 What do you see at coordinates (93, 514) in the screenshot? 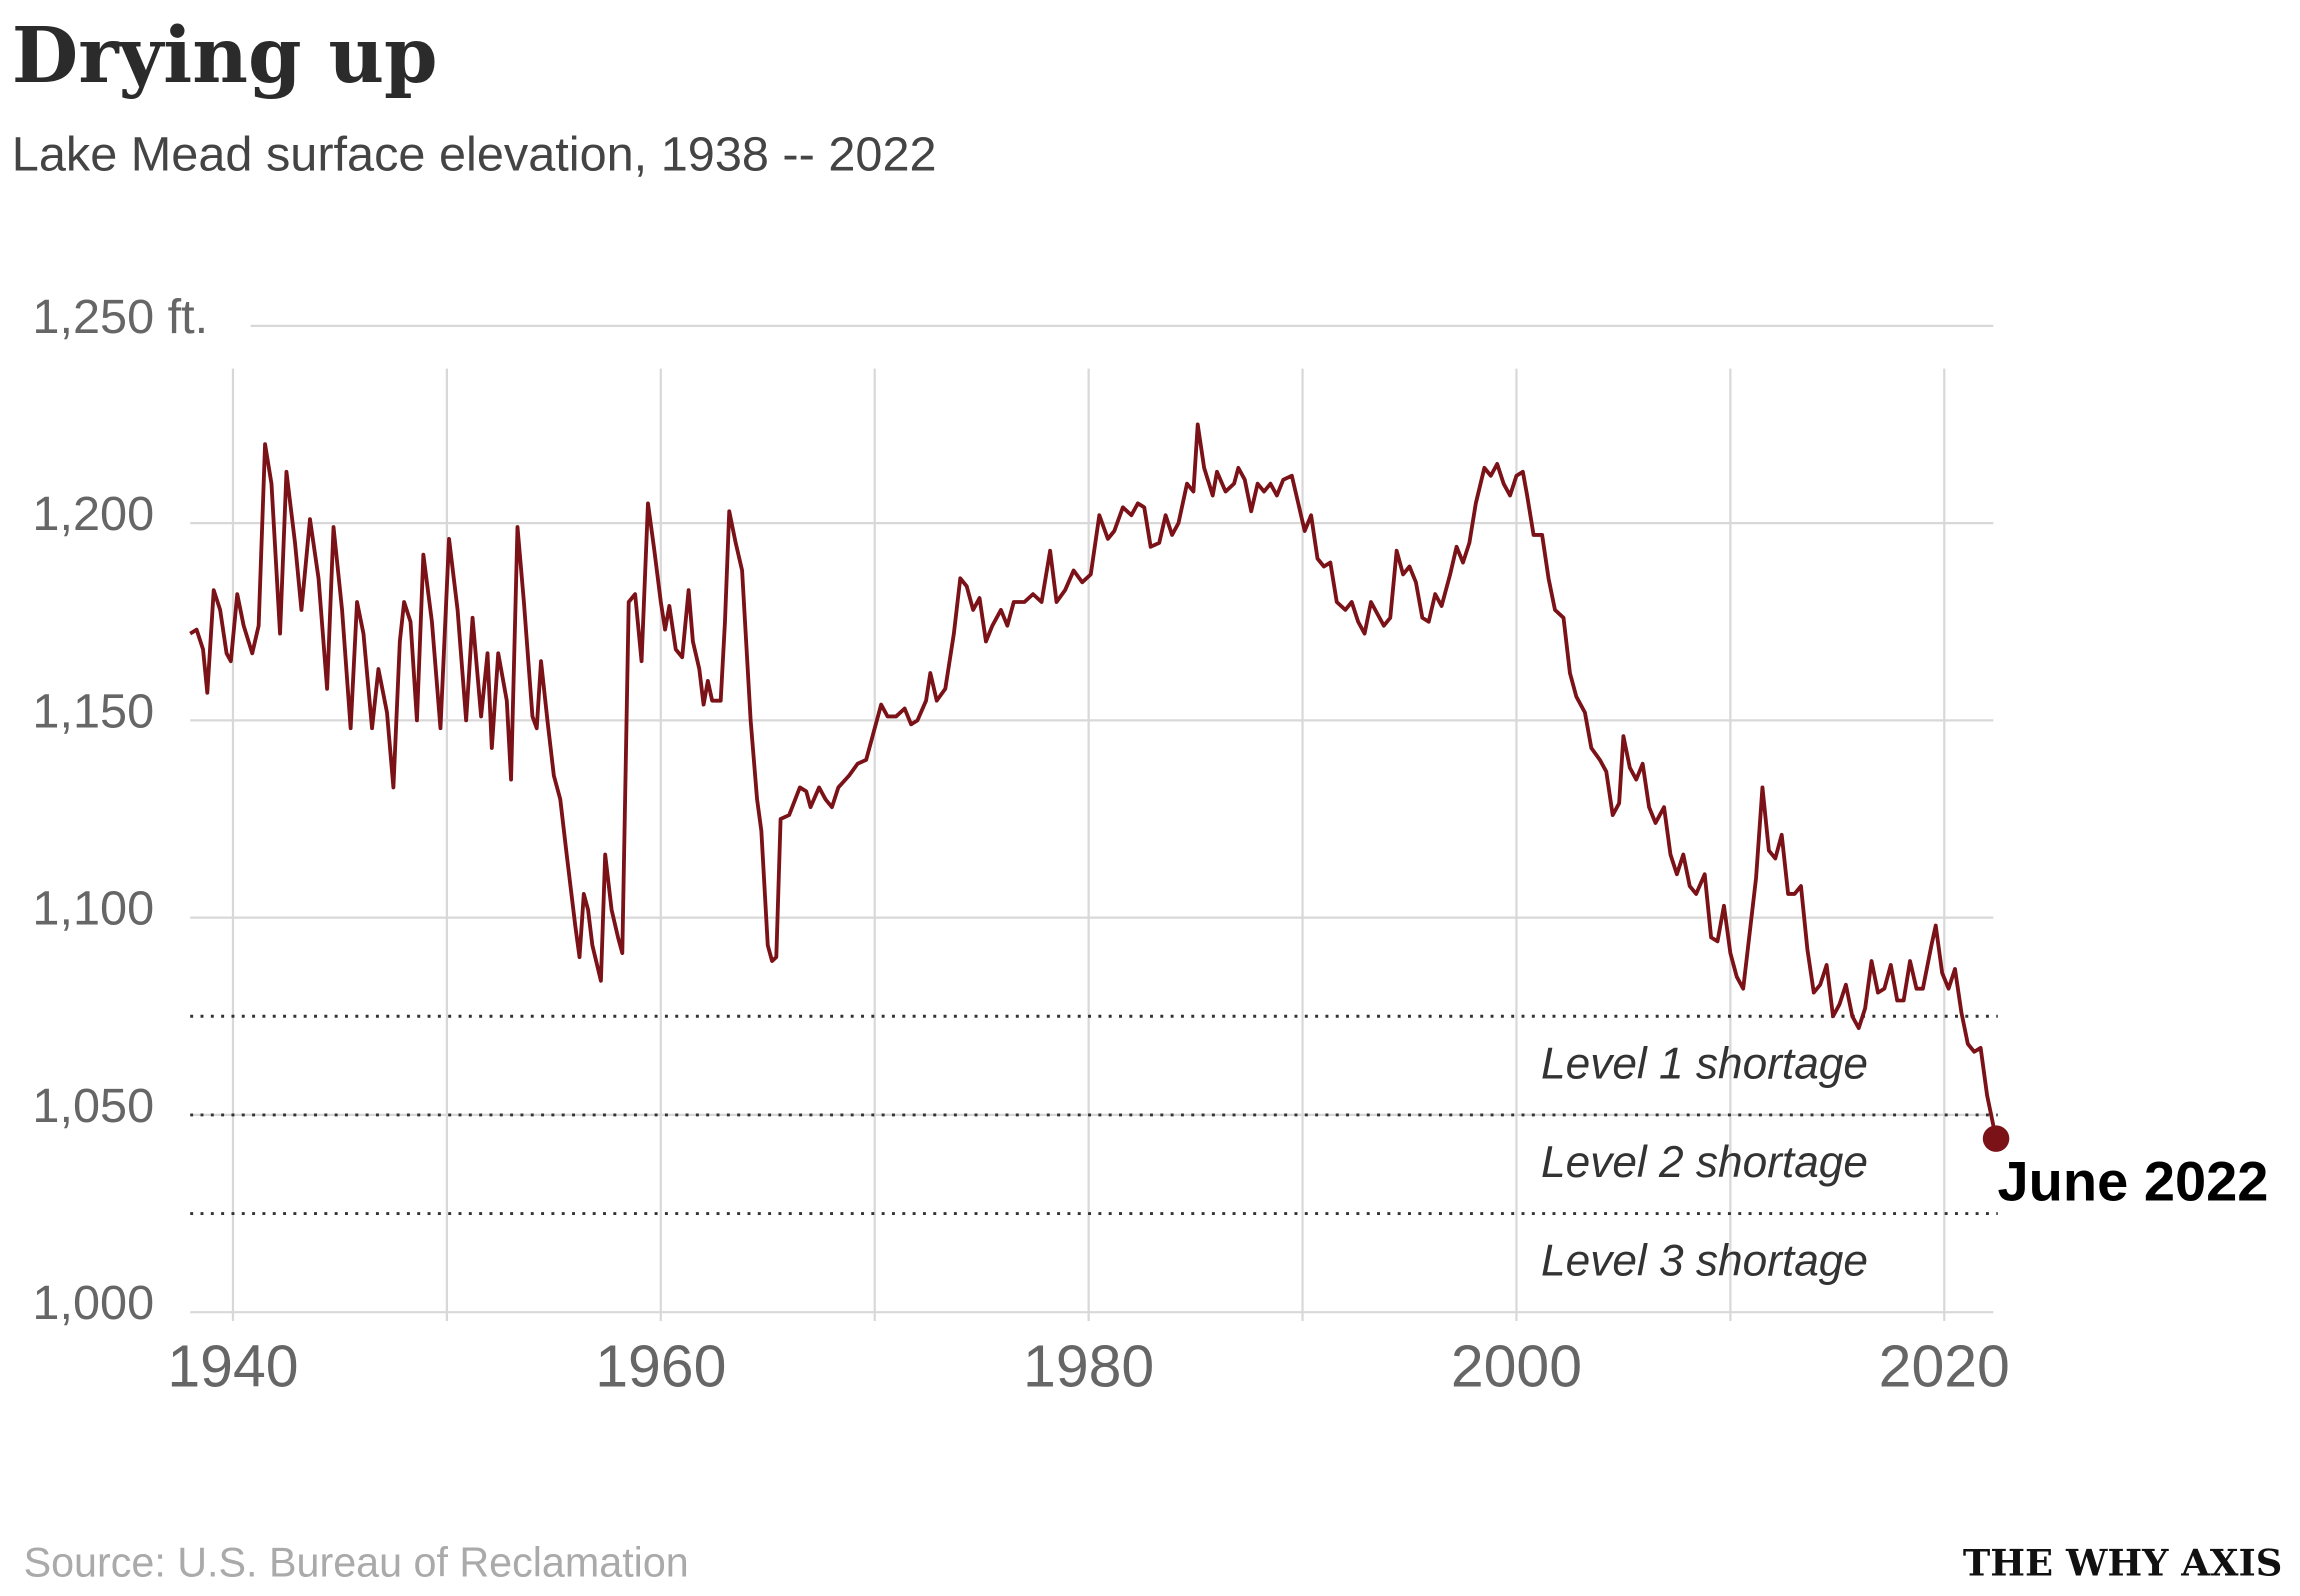
I see `y-tick-label: 1,200` at bounding box center [93, 514].